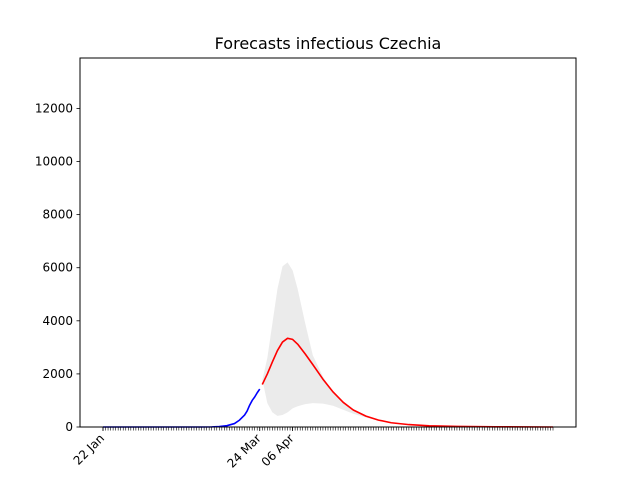 This screenshot has width=640, height=480. Describe the element at coordinates (57, 374) in the screenshot. I see `y-tick-label: 2000` at that location.